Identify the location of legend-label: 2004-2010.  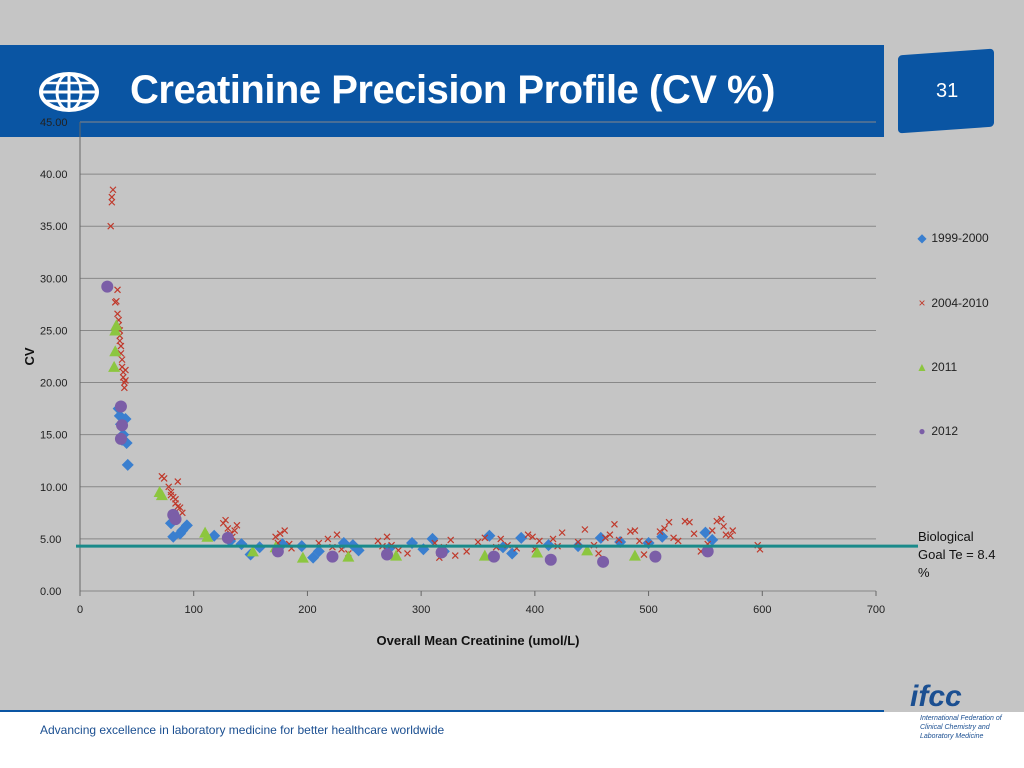
(960, 303).